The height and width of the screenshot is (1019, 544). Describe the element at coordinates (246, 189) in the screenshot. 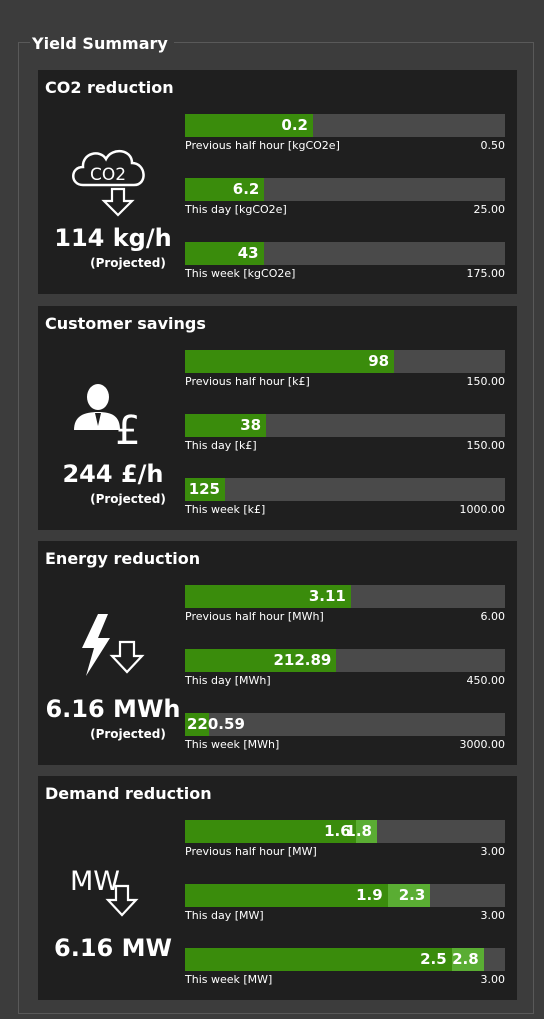

I see `bar-value: 6.2` at that location.